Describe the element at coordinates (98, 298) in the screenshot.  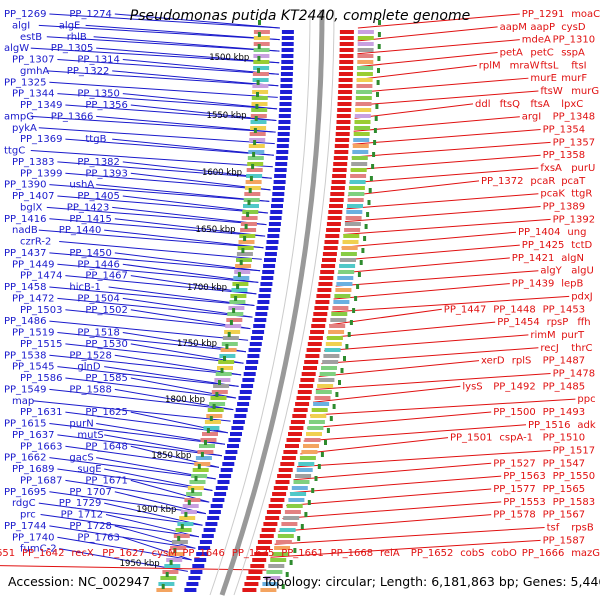
I see `left-gene-label: PP_1504` at that location.